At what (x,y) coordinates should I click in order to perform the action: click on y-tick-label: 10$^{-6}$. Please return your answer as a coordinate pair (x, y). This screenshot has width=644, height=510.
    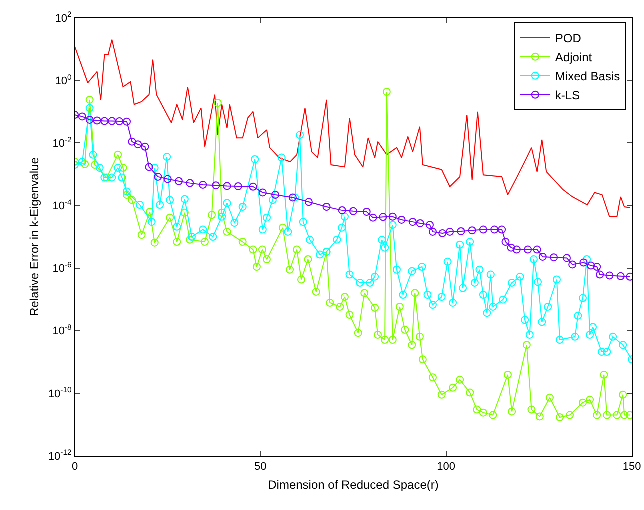
    Looking at the image, I should click on (62, 268).